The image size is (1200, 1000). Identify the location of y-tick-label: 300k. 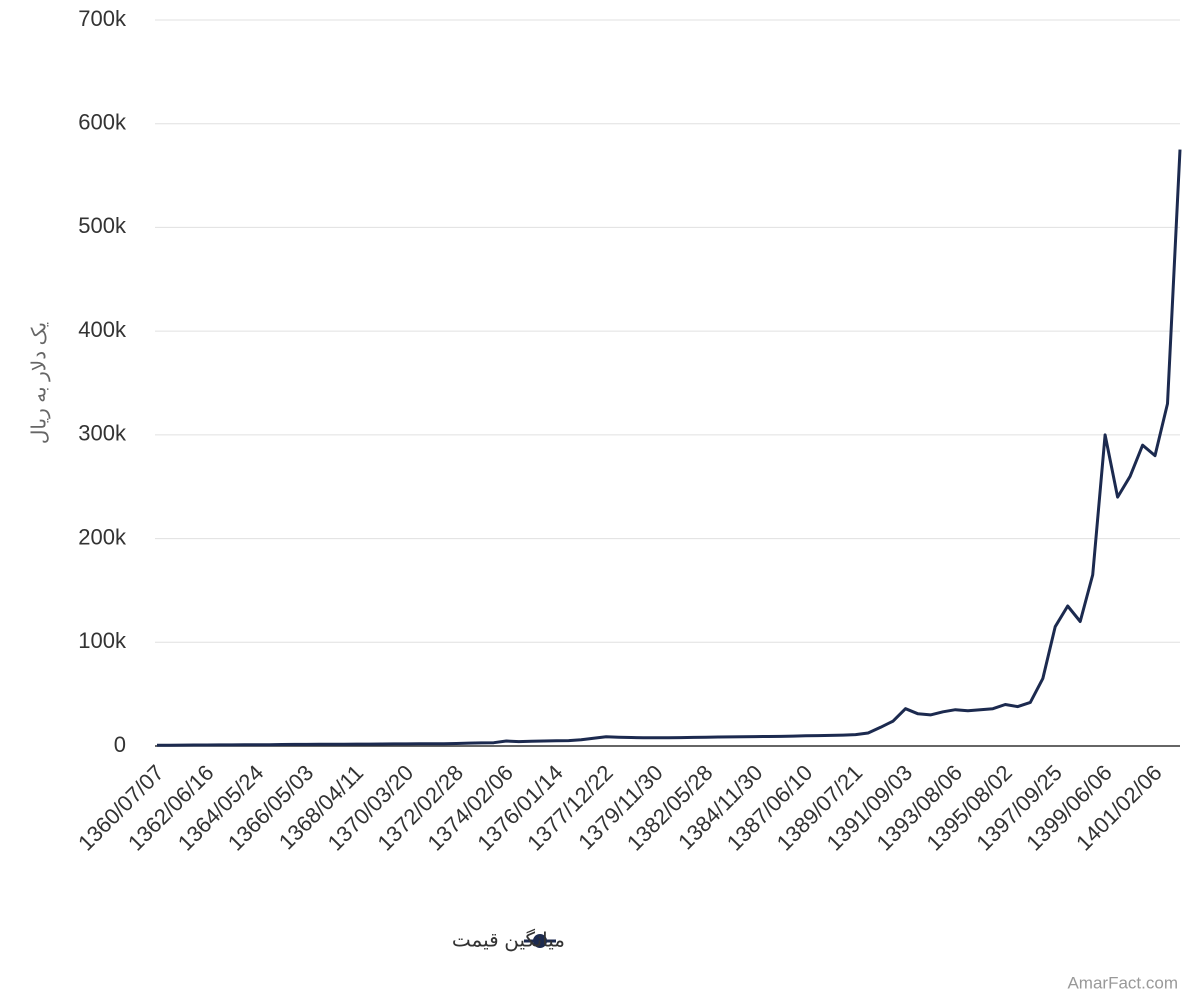
(102, 433).